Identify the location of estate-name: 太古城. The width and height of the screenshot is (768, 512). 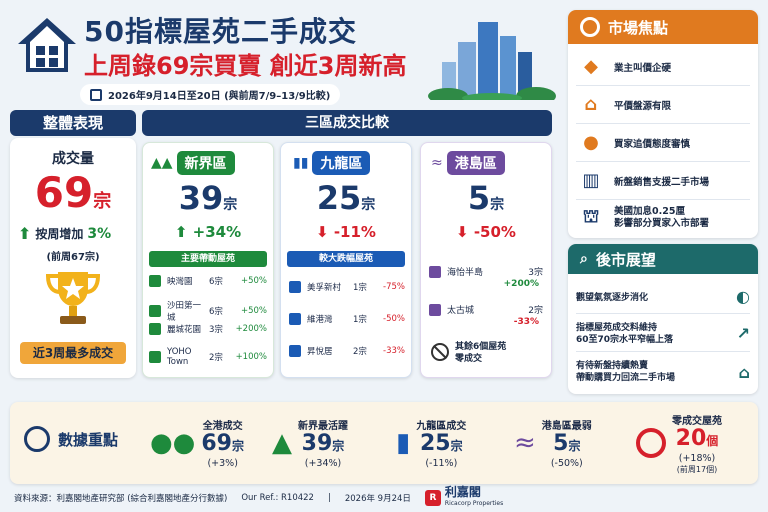
(461, 311).